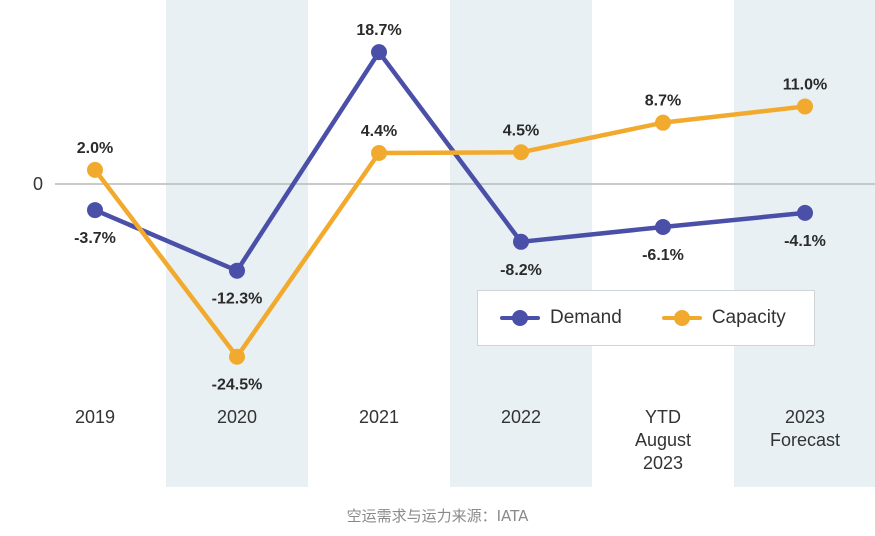 The image size is (875, 536). Describe the element at coordinates (663, 255) in the screenshot. I see `data-label-demand: -6.1%` at that location.